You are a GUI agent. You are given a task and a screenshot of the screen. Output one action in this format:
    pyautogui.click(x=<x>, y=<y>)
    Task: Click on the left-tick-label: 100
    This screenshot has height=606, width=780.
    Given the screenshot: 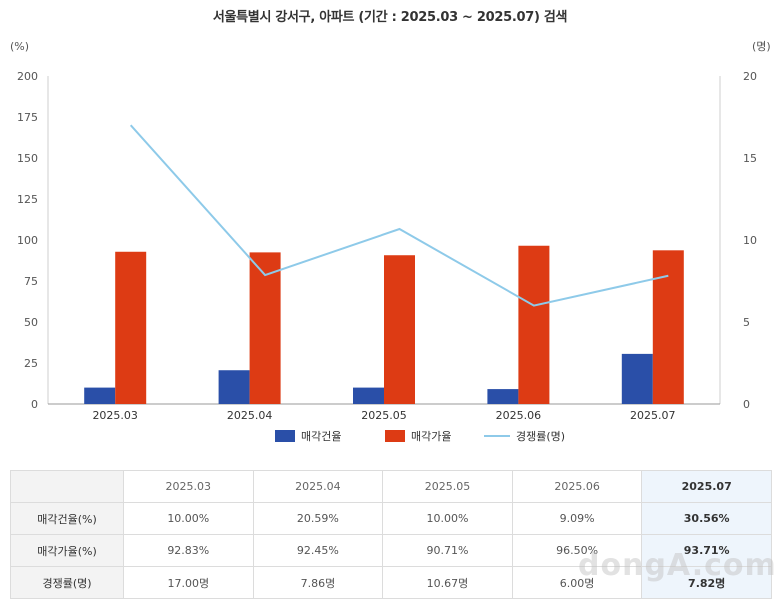 What is the action you would take?
    pyautogui.click(x=27, y=240)
    